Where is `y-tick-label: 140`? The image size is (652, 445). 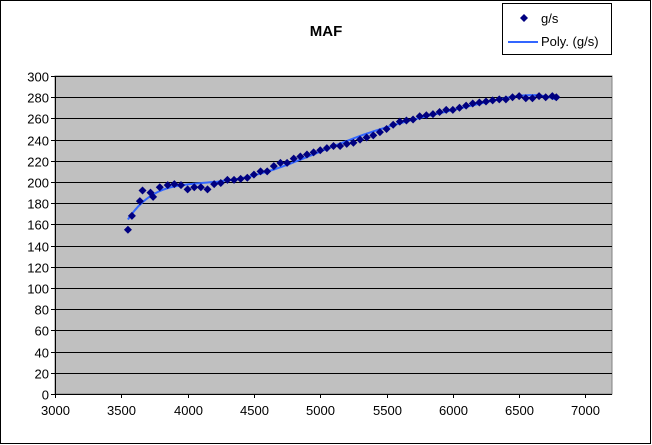 y-tick-label: 140 is located at coordinates (38, 247).